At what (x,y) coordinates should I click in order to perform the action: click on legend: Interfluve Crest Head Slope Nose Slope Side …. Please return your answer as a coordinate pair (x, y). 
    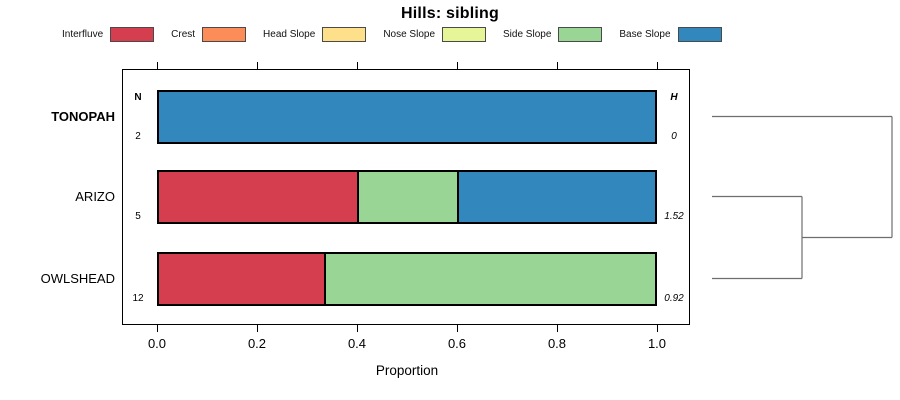
    Looking at the image, I should click on (392, 34).